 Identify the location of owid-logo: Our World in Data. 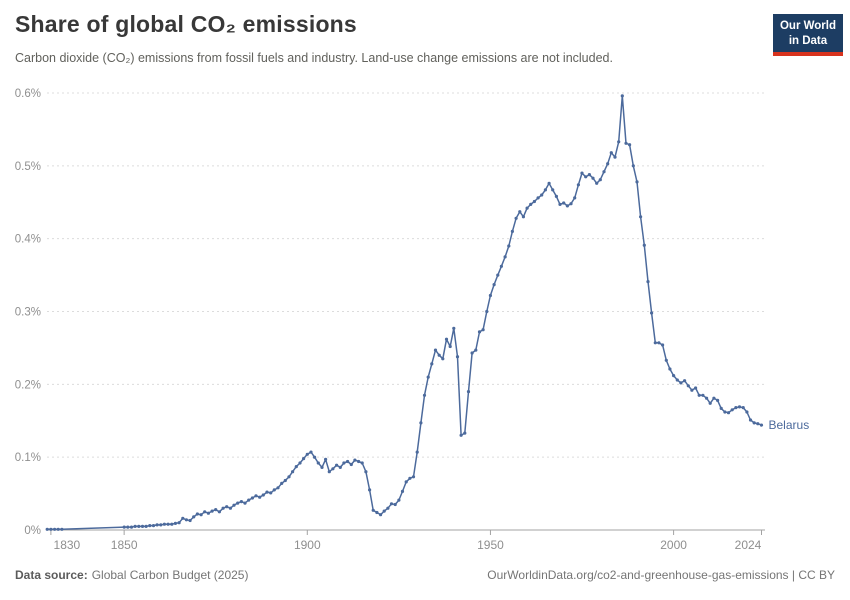
(807, 35).